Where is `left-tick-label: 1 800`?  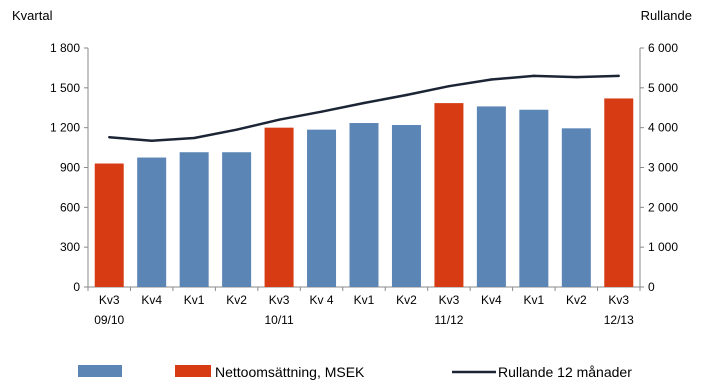 left-tick-label: 1 800 is located at coordinates (65, 48).